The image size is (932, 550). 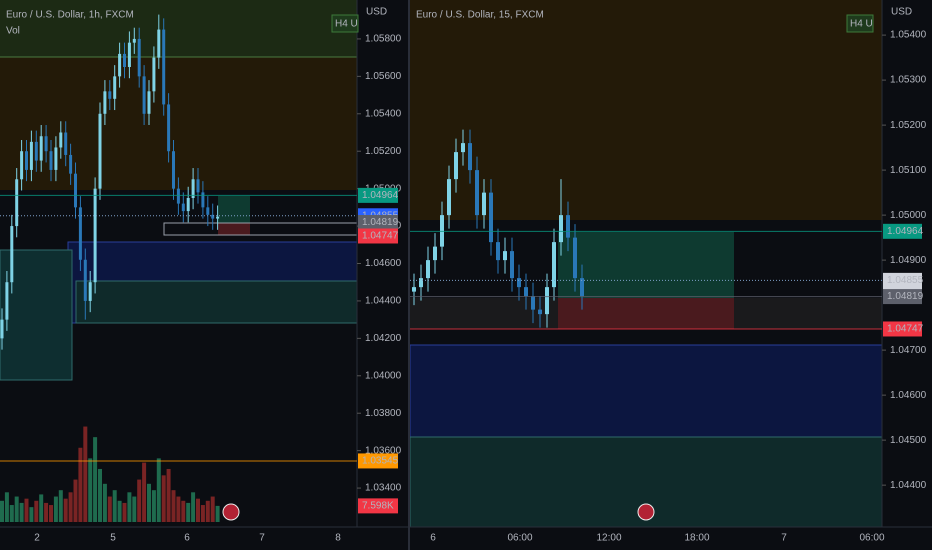 What do you see at coordinates (871, 538) in the screenshot?
I see `x-tick-label: 06:00` at bounding box center [871, 538].